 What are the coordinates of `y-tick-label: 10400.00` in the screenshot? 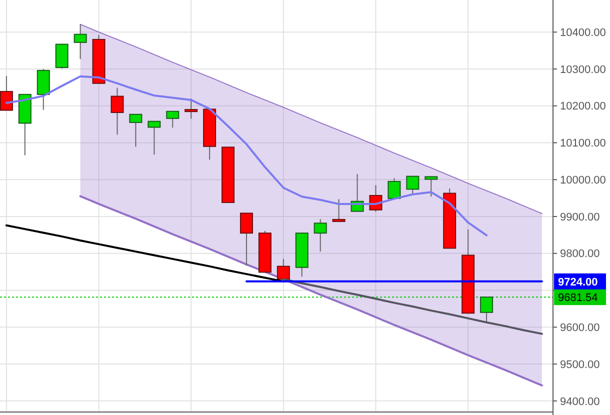 It's located at (583, 32).